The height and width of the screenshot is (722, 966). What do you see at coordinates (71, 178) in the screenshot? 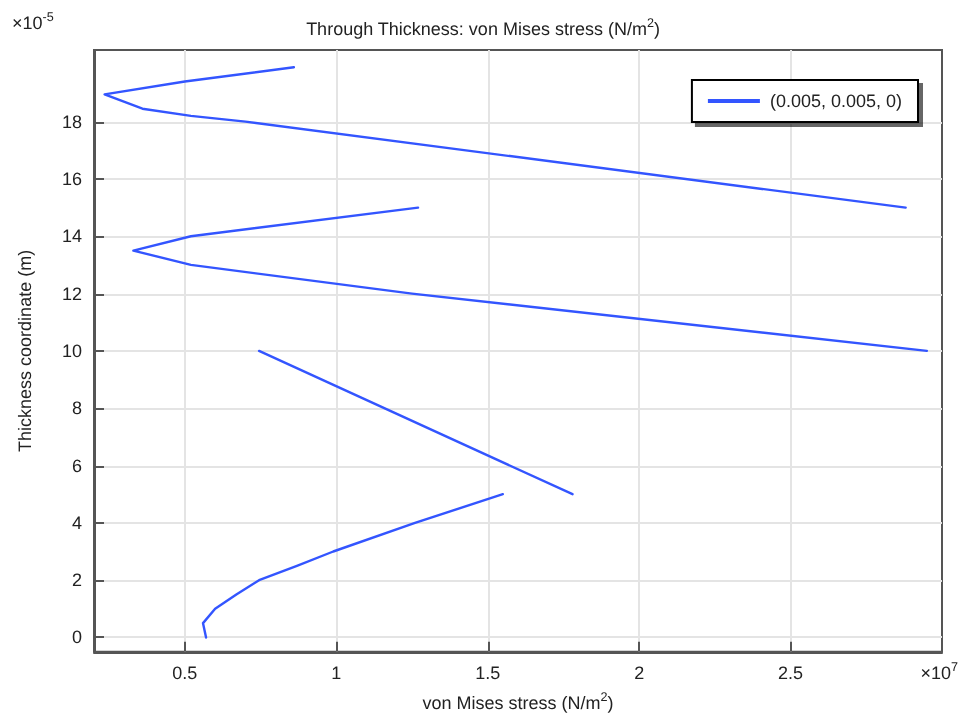
I see `y-tick-label: 16` at bounding box center [71, 178].